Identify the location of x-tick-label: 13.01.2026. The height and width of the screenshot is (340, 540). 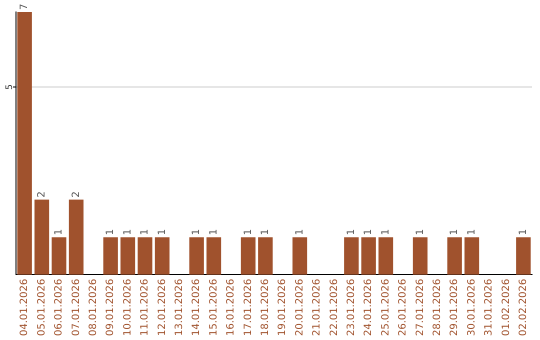
(179, 307).